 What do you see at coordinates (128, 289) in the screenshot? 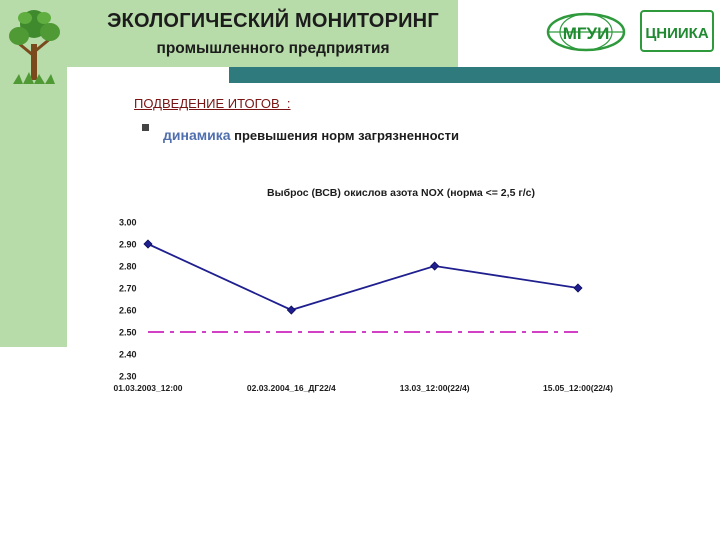
I see `y-tick-label: 2.70` at bounding box center [128, 289].